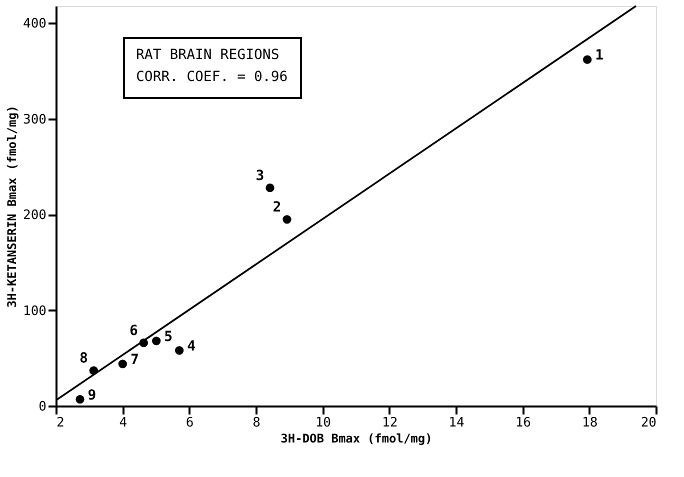  Describe the element at coordinates (168, 336) in the screenshot. I see `annotation: 5` at that location.